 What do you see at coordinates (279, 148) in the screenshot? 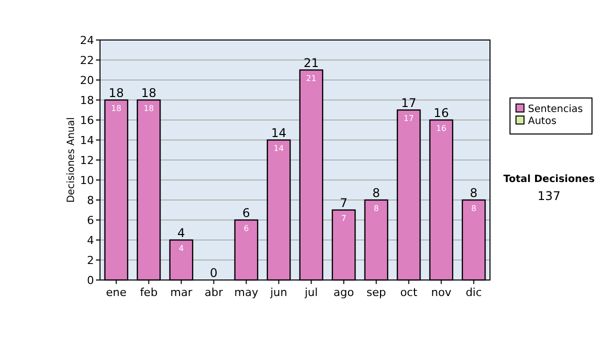
I see `data-label: 14` at bounding box center [279, 148].